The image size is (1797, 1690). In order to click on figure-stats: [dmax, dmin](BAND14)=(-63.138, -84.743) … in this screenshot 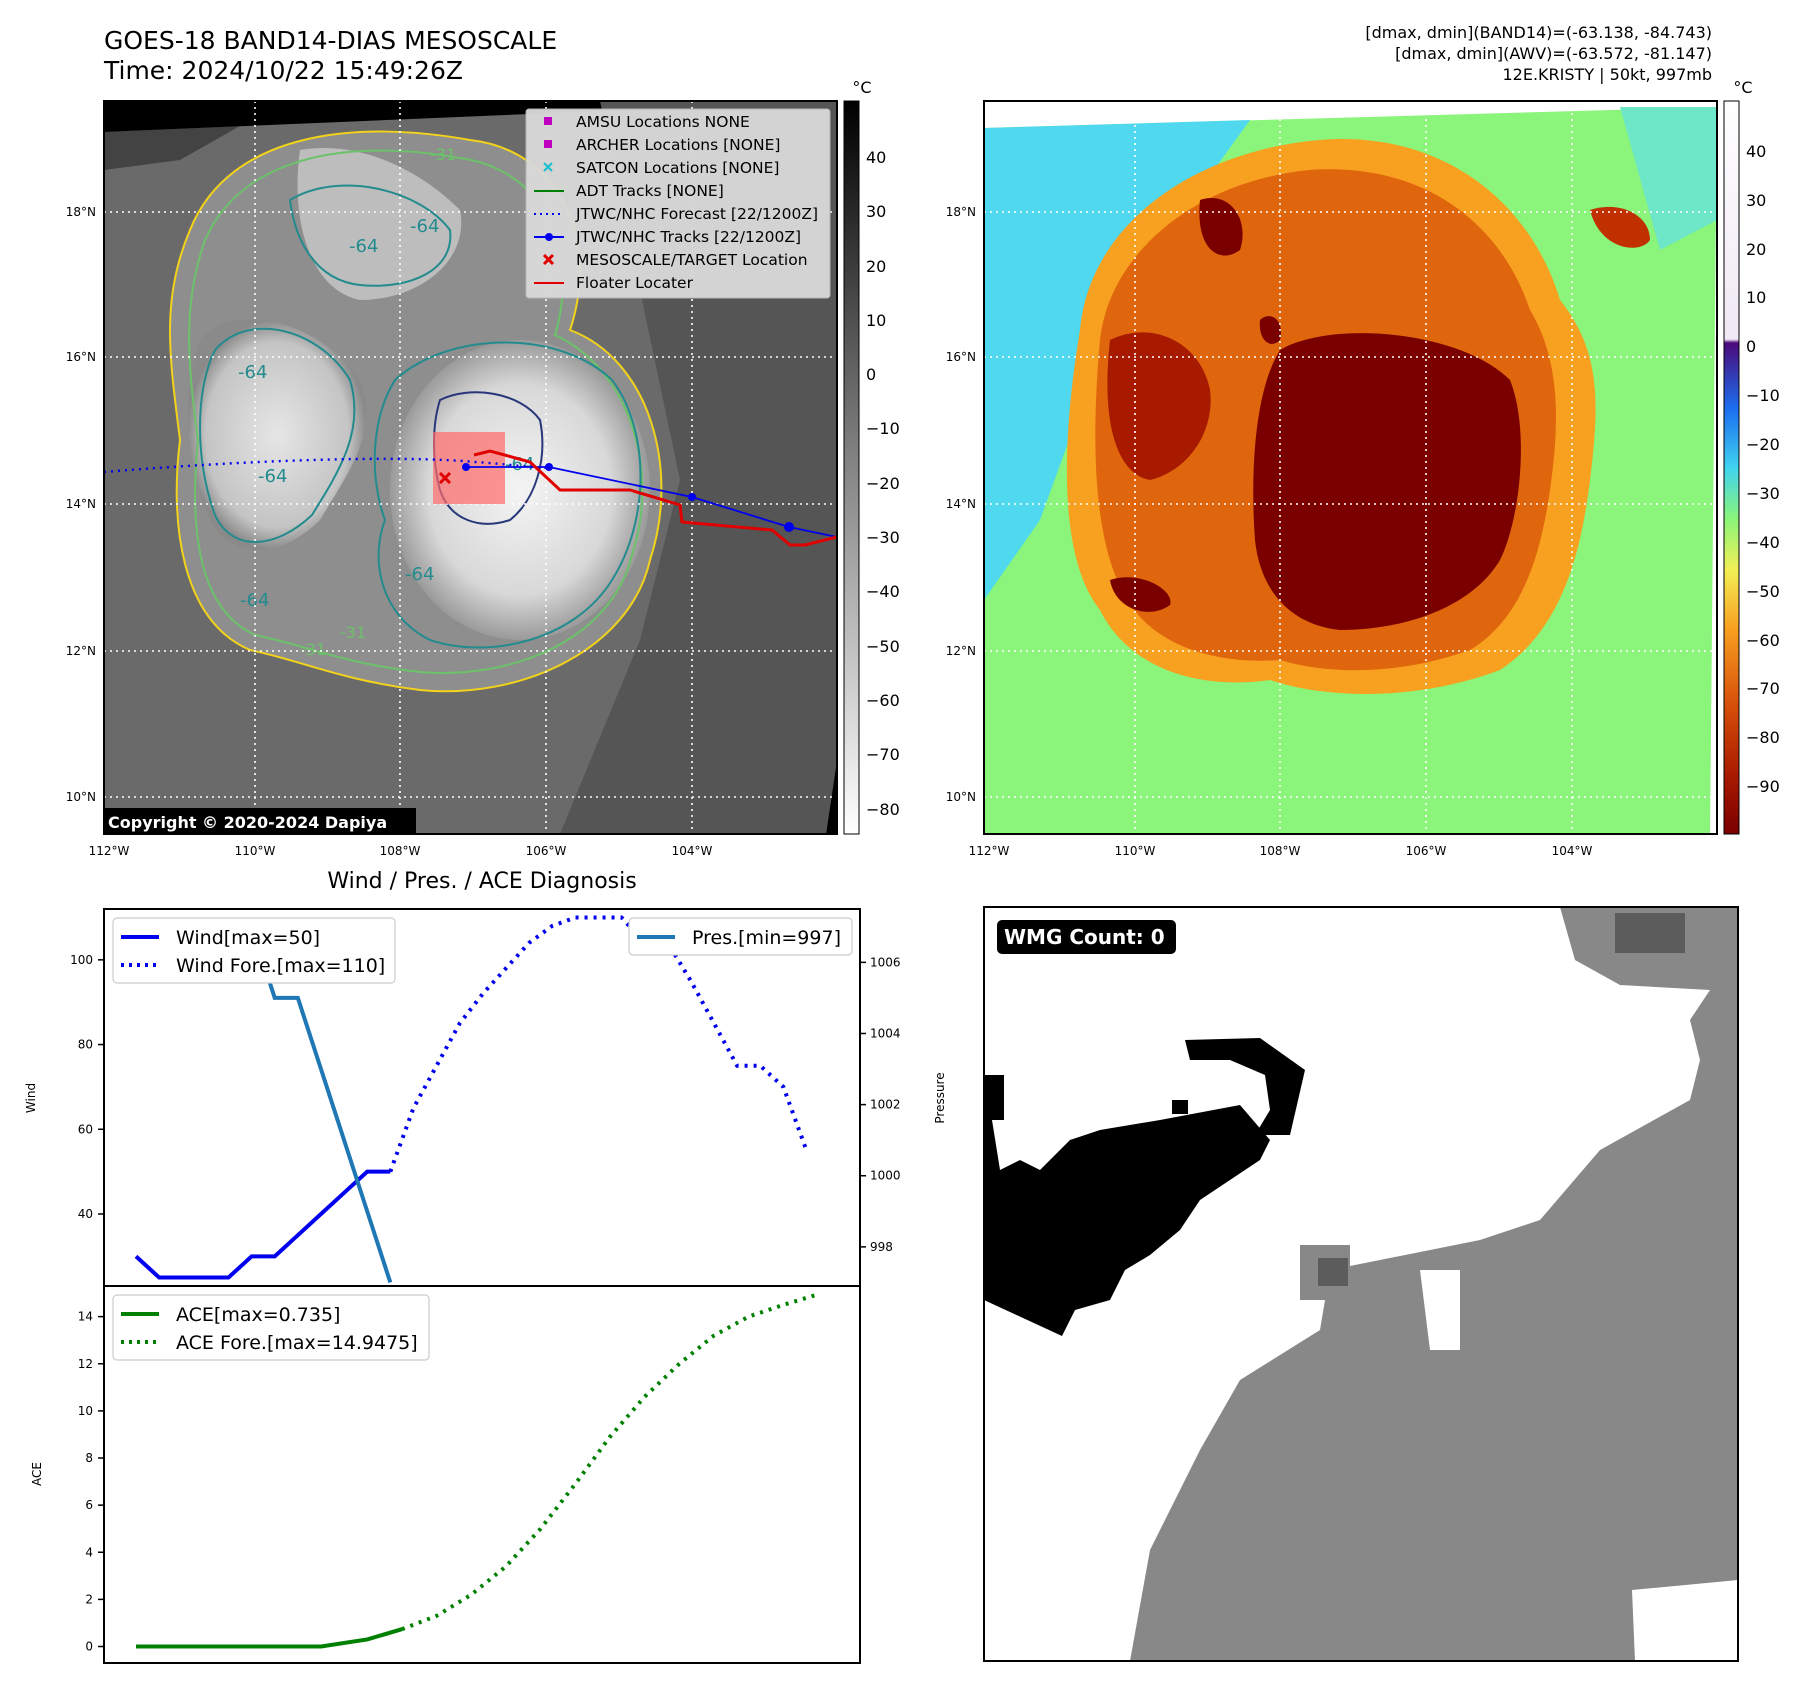, I will do `click(1538, 53)`.